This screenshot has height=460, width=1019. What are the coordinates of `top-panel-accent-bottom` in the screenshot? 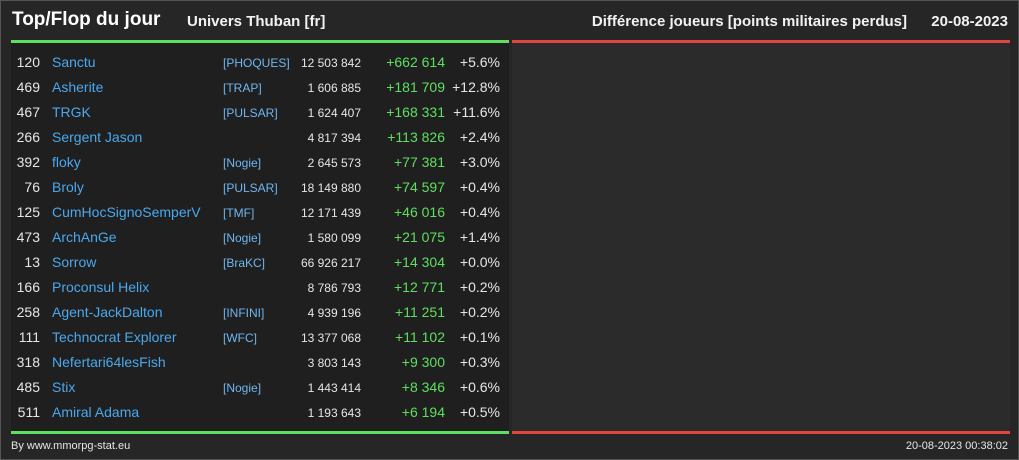 It's located at (260, 432).